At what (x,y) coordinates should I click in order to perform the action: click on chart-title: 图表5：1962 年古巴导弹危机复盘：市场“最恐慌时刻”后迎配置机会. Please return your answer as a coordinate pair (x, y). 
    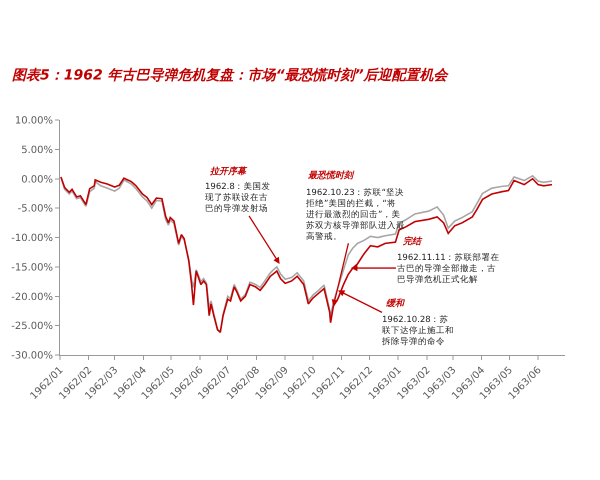
    Looking at the image, I should click on (231, 75).